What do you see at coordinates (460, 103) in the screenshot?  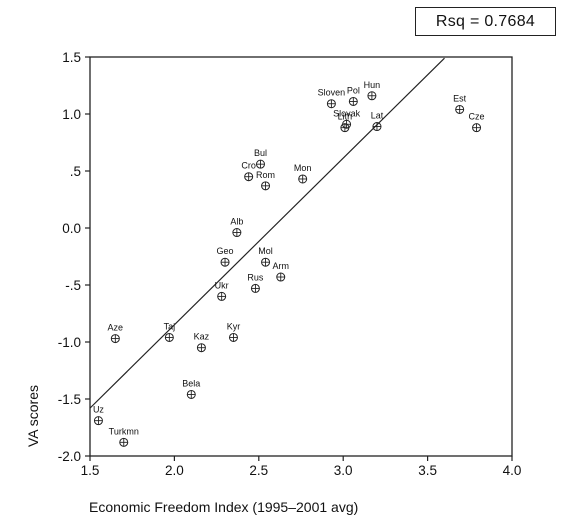 I see `data-point: Est` at bounding box center [460, 103].